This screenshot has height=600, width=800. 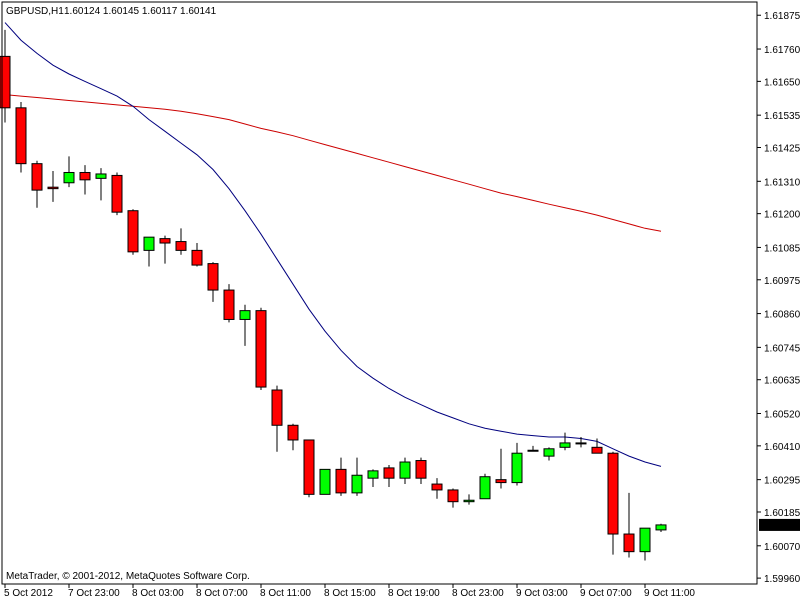 I want to click on time-tick-label: 8 Oct 03:00, so click(x=158, y=593).